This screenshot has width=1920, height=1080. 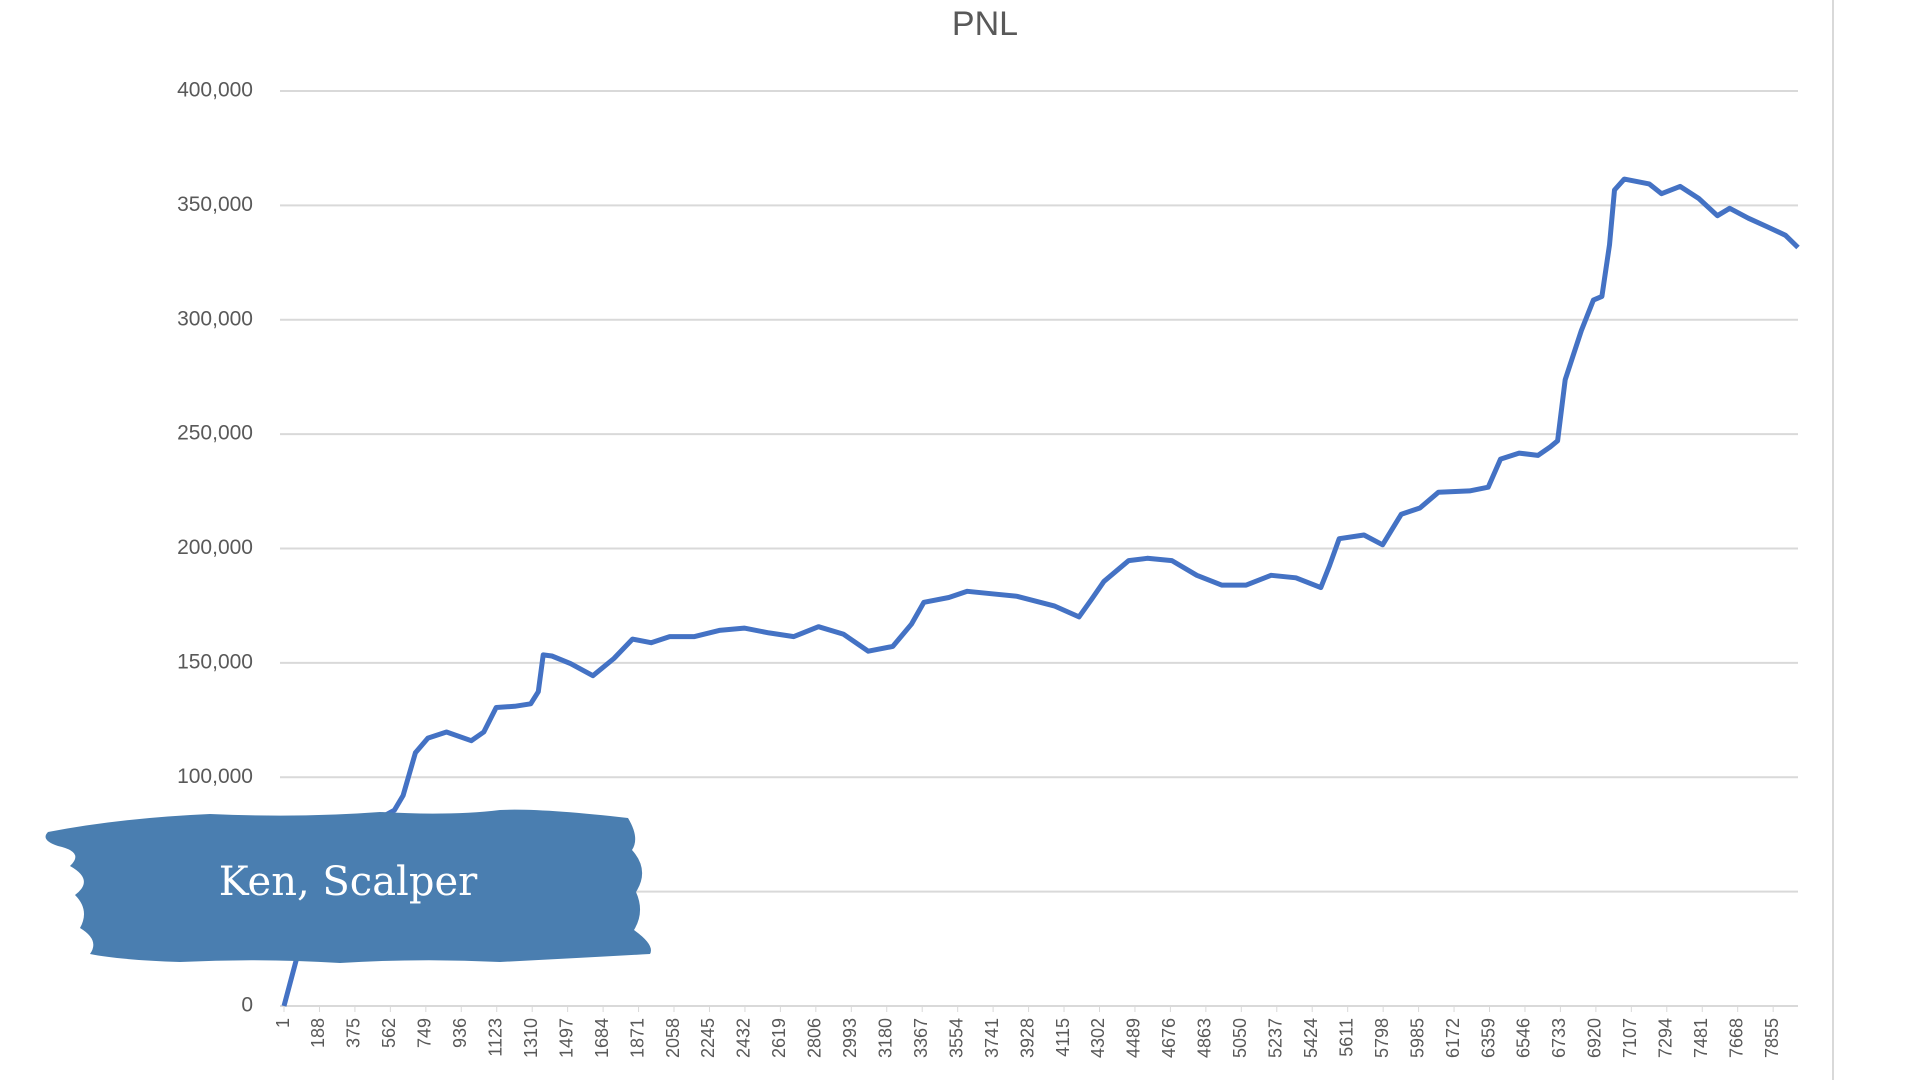 I want to click on x-tick-label: 7107, so click(x=1630, y=1038).